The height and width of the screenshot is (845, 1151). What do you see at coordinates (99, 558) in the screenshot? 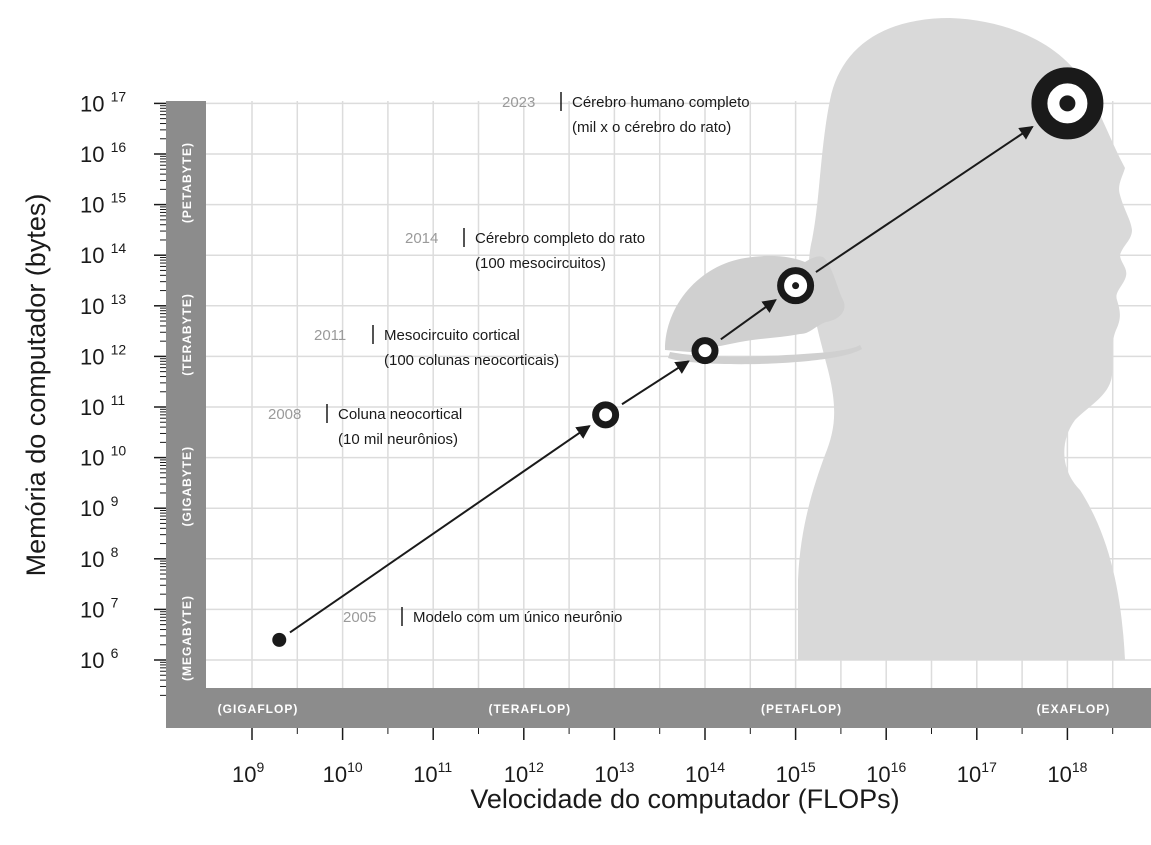
I see `y-tick-label: 10 8` at bounding box center [99, 558].